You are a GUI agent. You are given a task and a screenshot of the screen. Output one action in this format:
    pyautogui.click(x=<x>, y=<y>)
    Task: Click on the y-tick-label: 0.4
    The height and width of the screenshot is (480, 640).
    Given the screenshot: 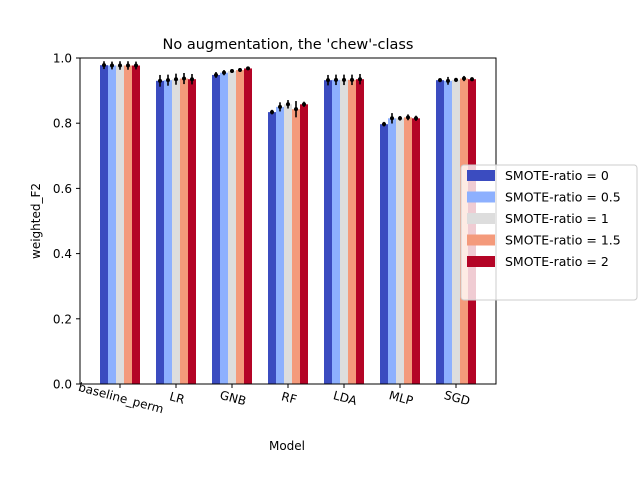 What is the action you would take?
    pyautogui.click(x=62, y=254)
    